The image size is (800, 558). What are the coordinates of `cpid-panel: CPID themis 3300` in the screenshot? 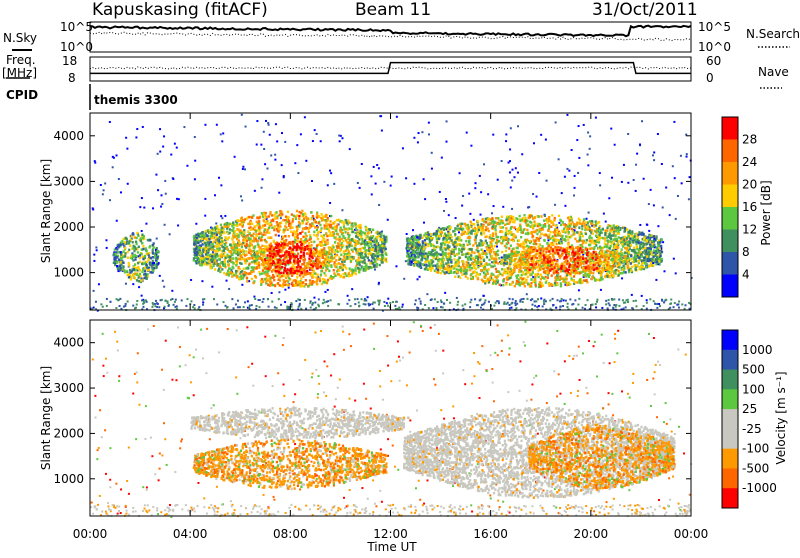 It's located at (92, 97).